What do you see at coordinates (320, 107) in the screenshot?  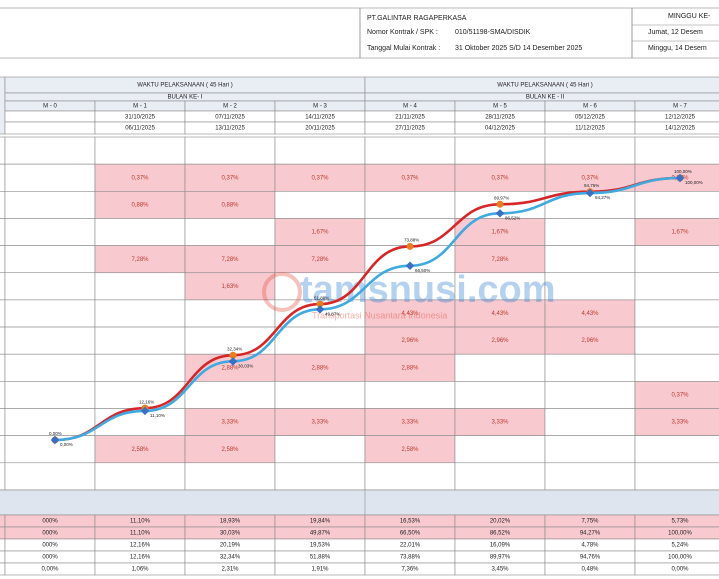 I see `week: M - 3` at bounding box center [320, 107].